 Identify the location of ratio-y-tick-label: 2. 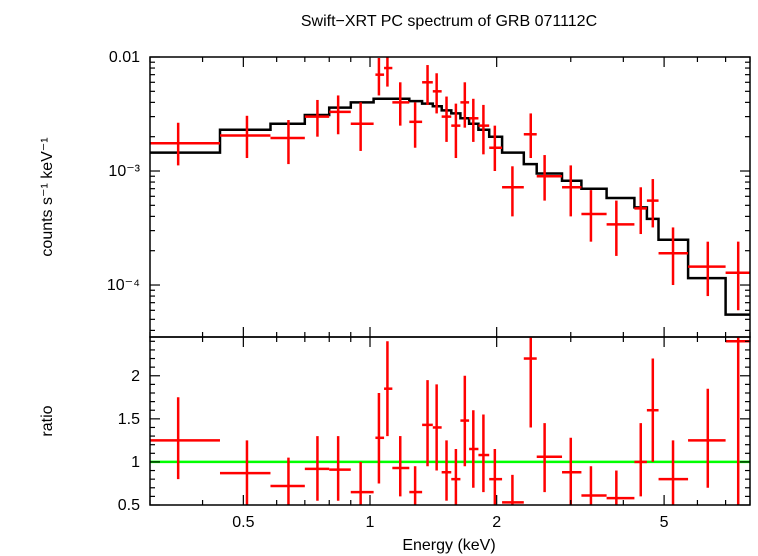
(135, 376).